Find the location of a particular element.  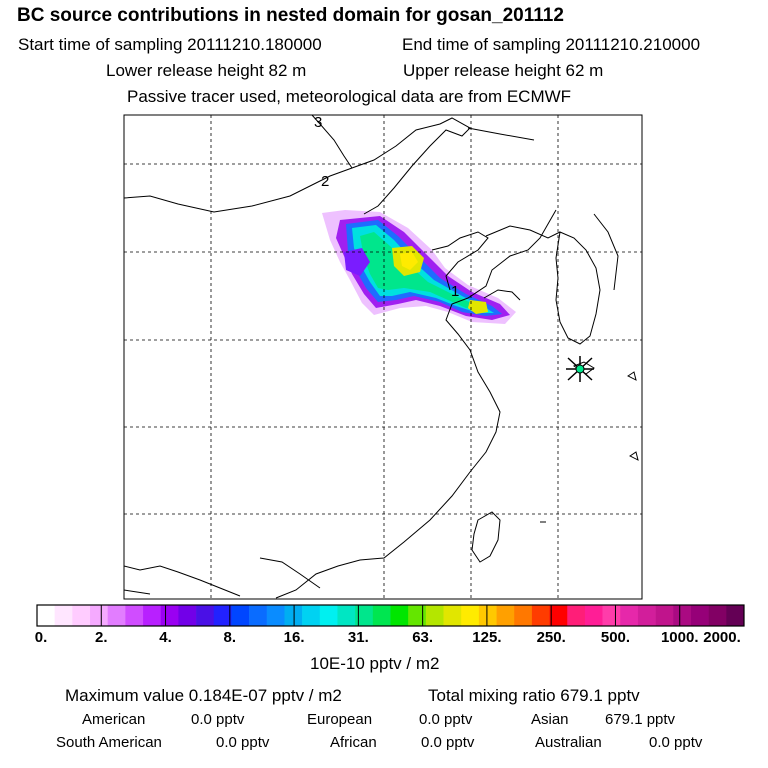

colorbar-tick-label: 0. is located at coordinates (41, 637).